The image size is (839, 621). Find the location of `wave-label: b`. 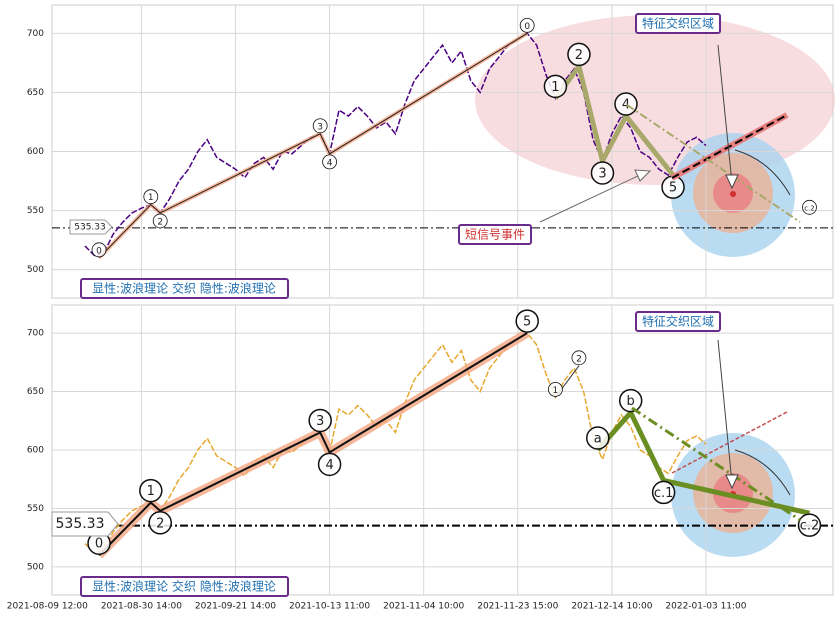

wave-label: b is located at coordinates (631, 401).